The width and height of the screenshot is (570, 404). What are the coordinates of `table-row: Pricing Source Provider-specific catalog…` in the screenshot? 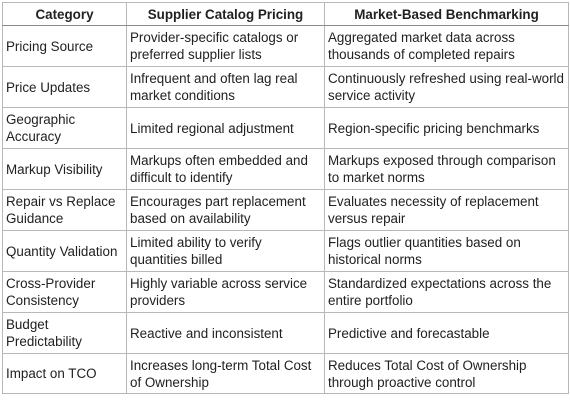 It's located at (285, 46).